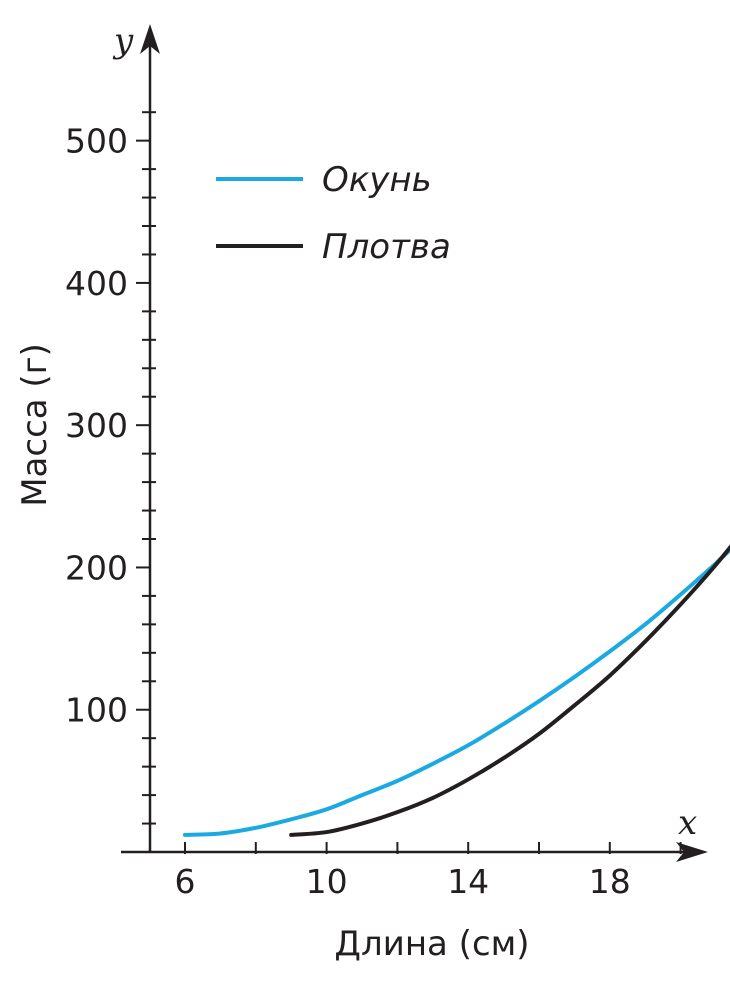 The width and height of the screenshot is (730, 988). I want to click on legend: Окунь Плотва, so click(333, 213).